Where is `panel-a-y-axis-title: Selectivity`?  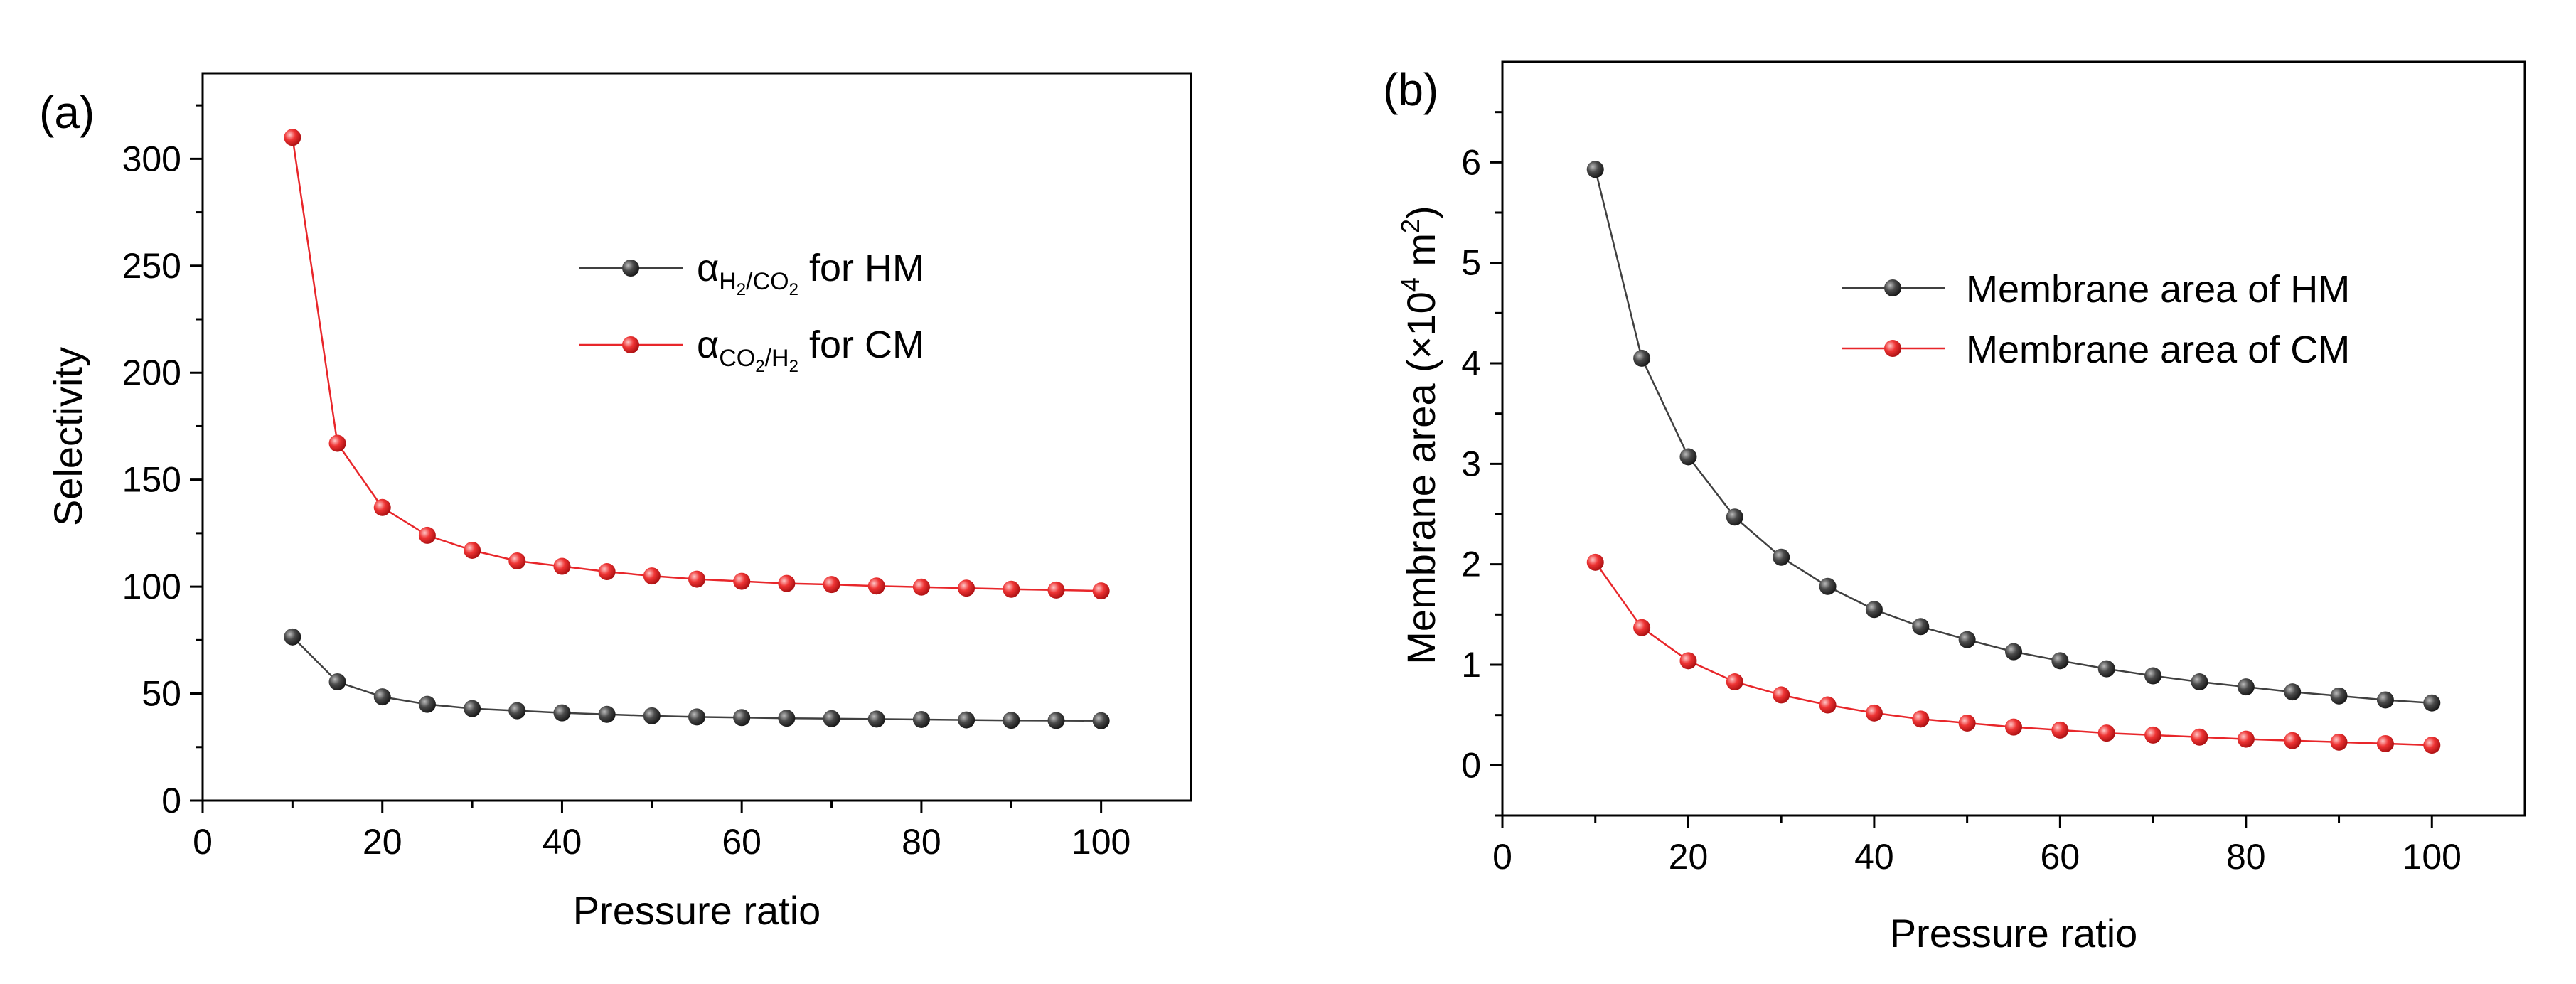
panel-a-y-axis-title: Selectivity is located at coordinates (68, 436).